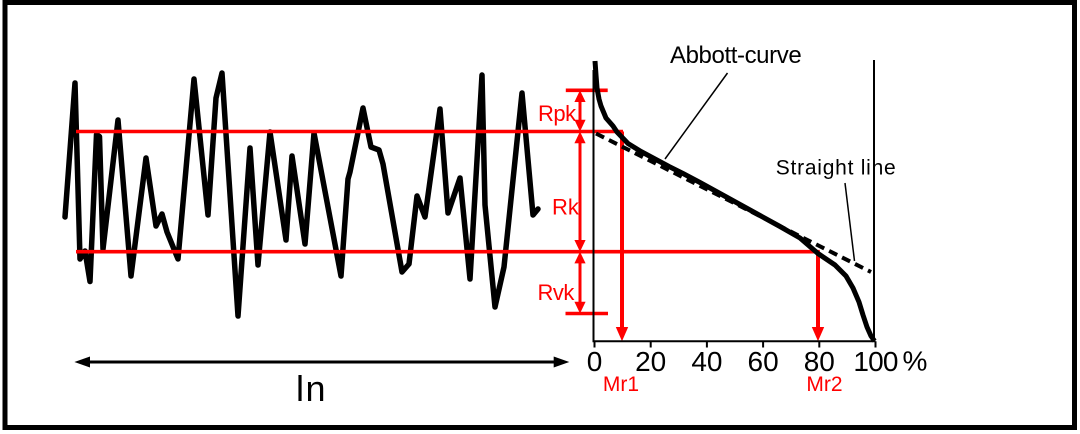 Image resolution: width=1080 pixels, height=434 pixels. What do you see at coordinates (836, 168) in the screenshot?
I see `svg-text: Straight line` at bounding box center [836, 168].